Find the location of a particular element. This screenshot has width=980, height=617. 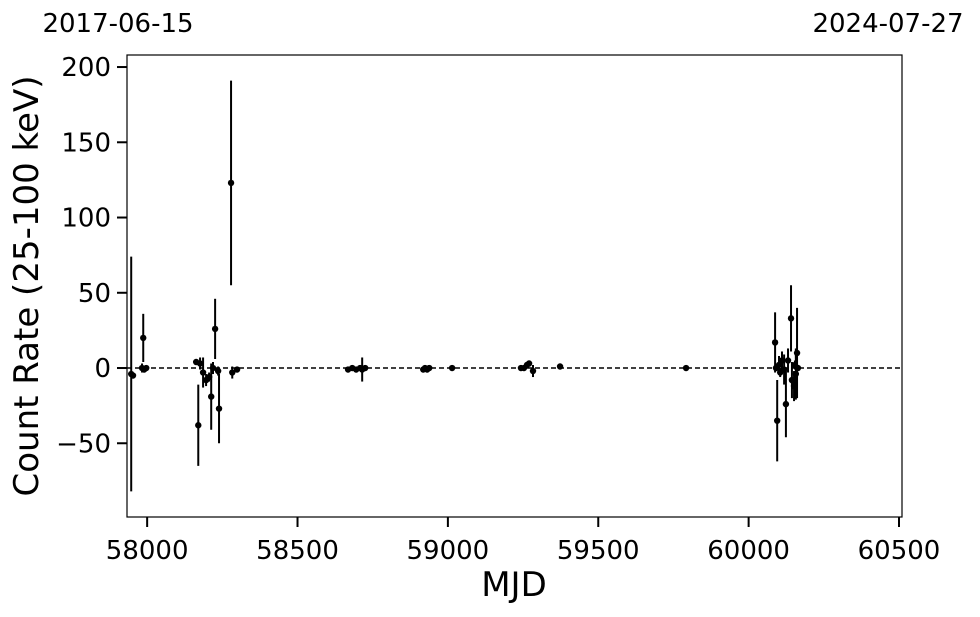

y-tick-label: 100 is located at coordinates (86, 219).